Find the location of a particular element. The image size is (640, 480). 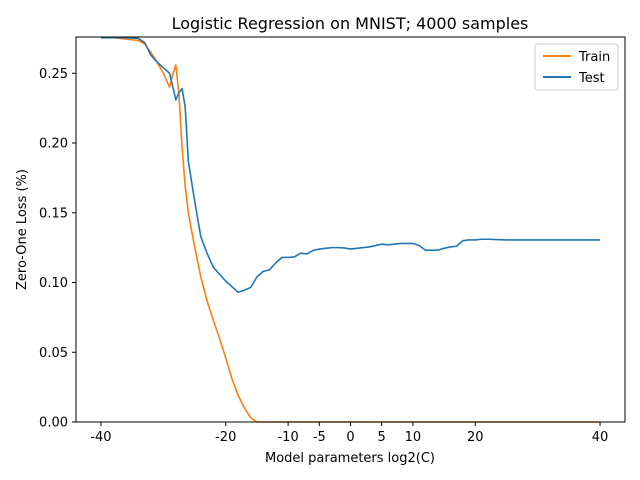

x-tick-label: -10 is located at coordinates (287, 437).